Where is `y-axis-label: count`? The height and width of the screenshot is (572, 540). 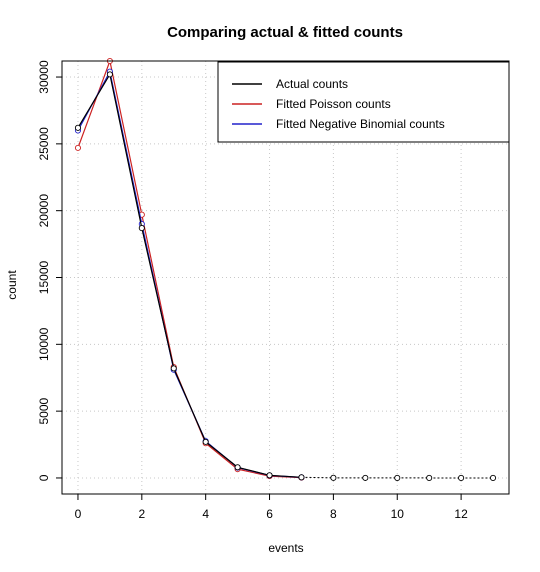
y-axis-label: count is located at coordinates (12, 285).